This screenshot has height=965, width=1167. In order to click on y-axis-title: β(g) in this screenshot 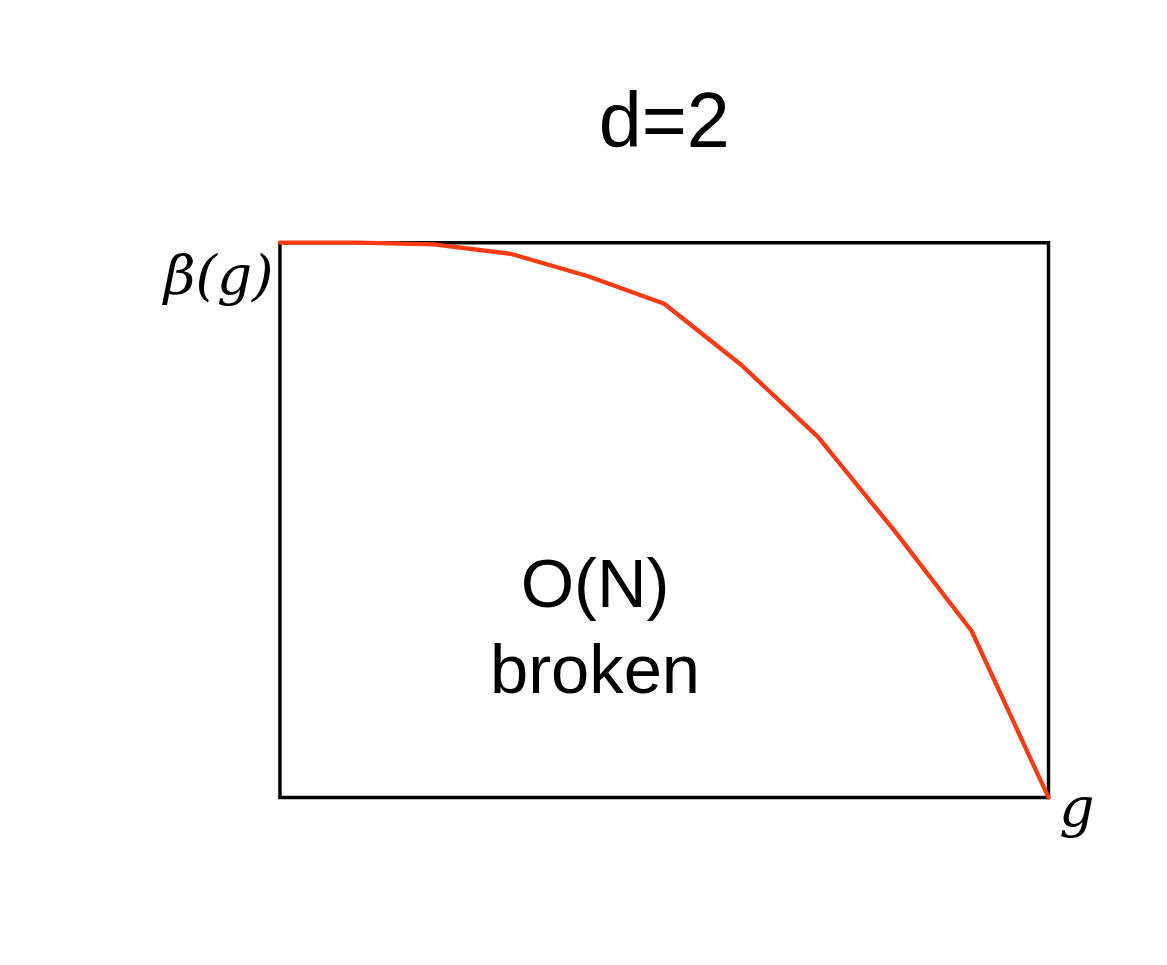, I will do `click(217, 274)`.